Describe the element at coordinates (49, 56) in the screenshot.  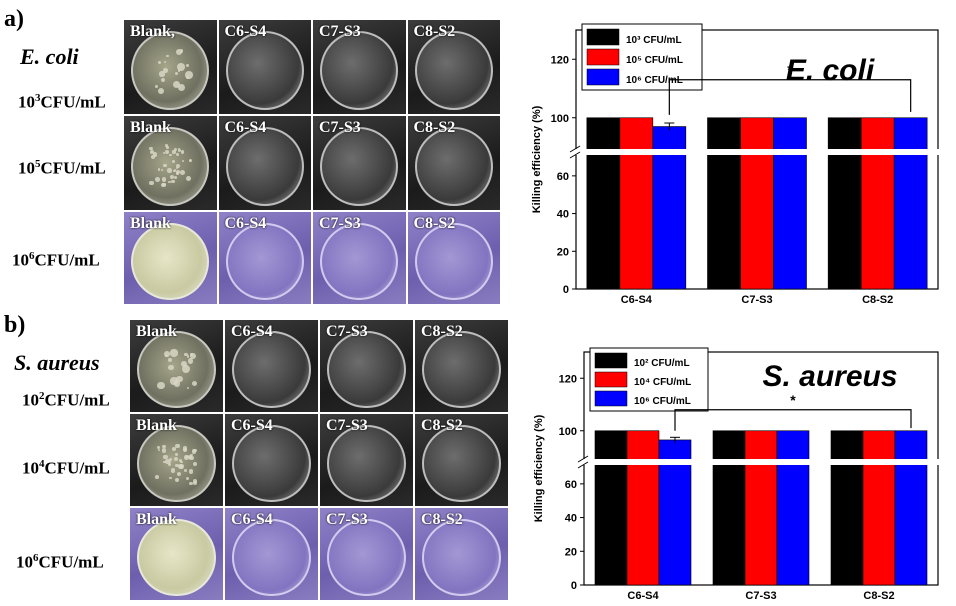
I see `species-label-ecoli: E. coli` at that location.